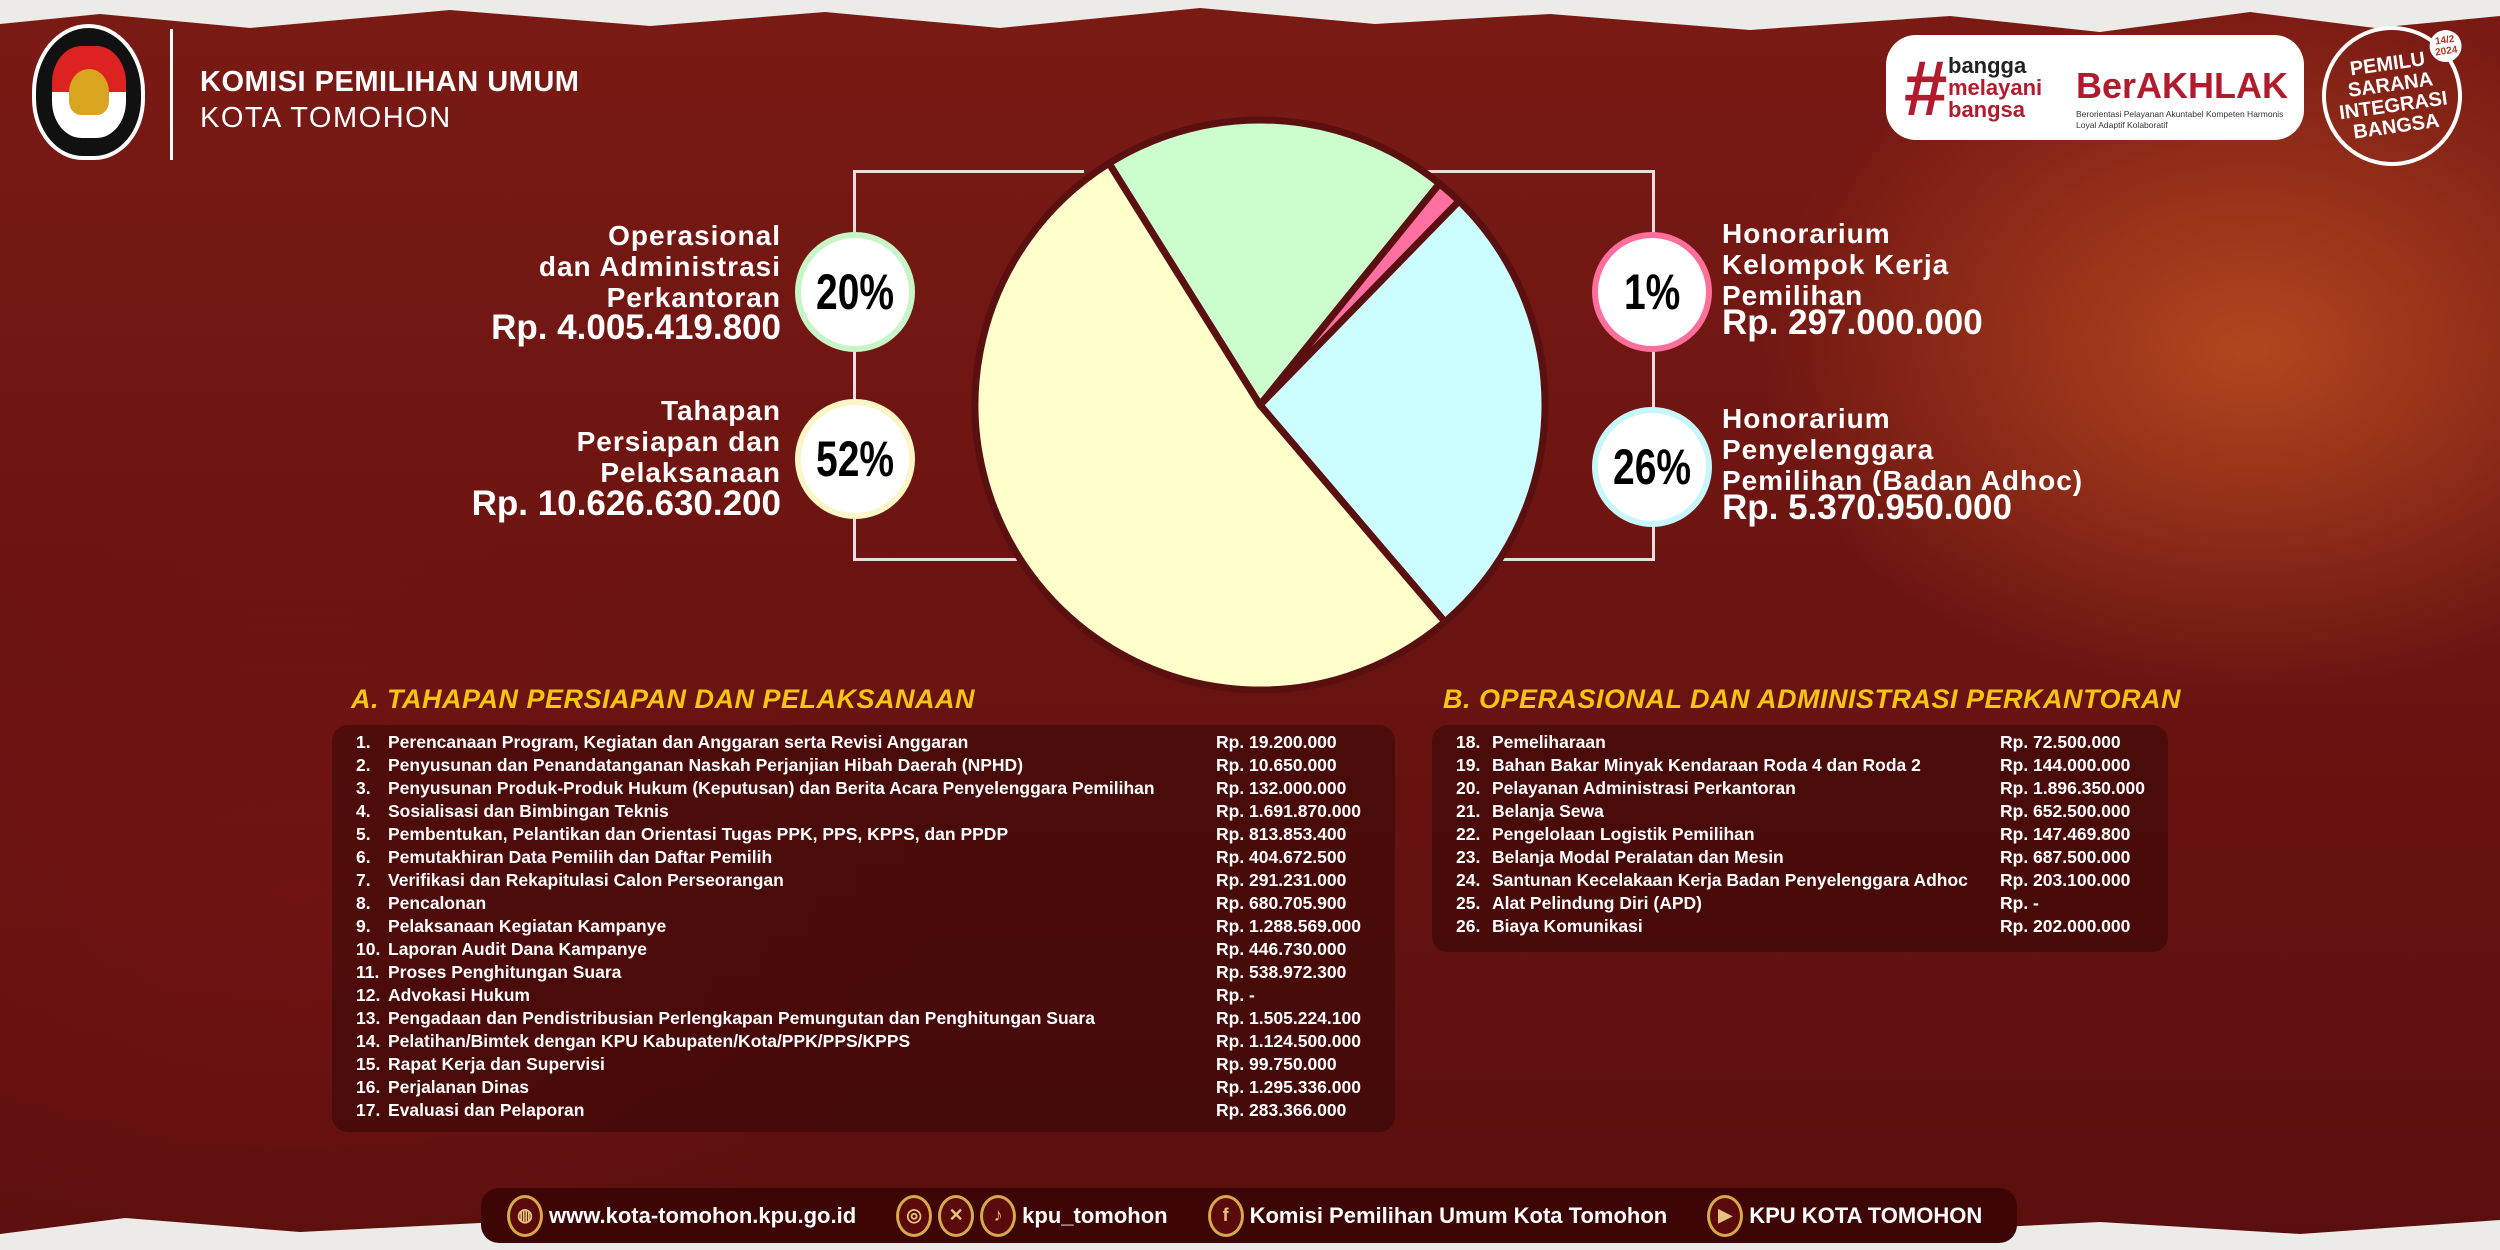 Image resolution: width=2500 pixels, height=1250 pixels. Describe the element at coordinates (1288, 1041) in the screenshot. I see `item-amount: Rp. 1.124.500.000` at that location.